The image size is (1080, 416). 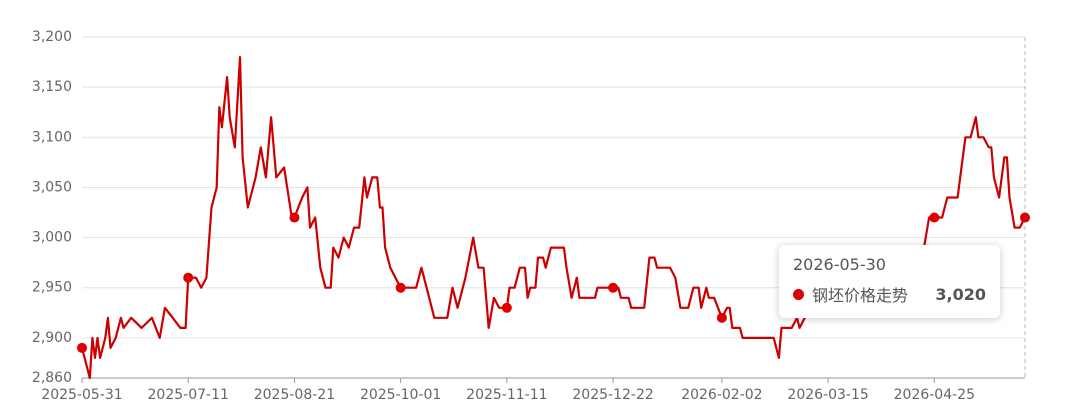 What do you see at coordinates (934, 395) in the screenshot?
I see `x-tick-label: 2026-04-25` at bounding box center [934, 395].